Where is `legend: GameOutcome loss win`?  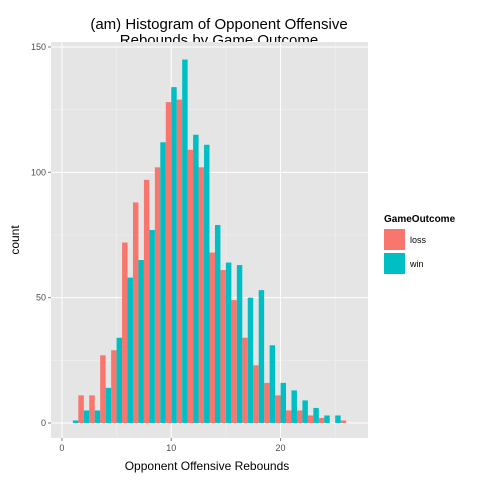
legend: GameOutcome loss win is located at coordinates (420, 244).